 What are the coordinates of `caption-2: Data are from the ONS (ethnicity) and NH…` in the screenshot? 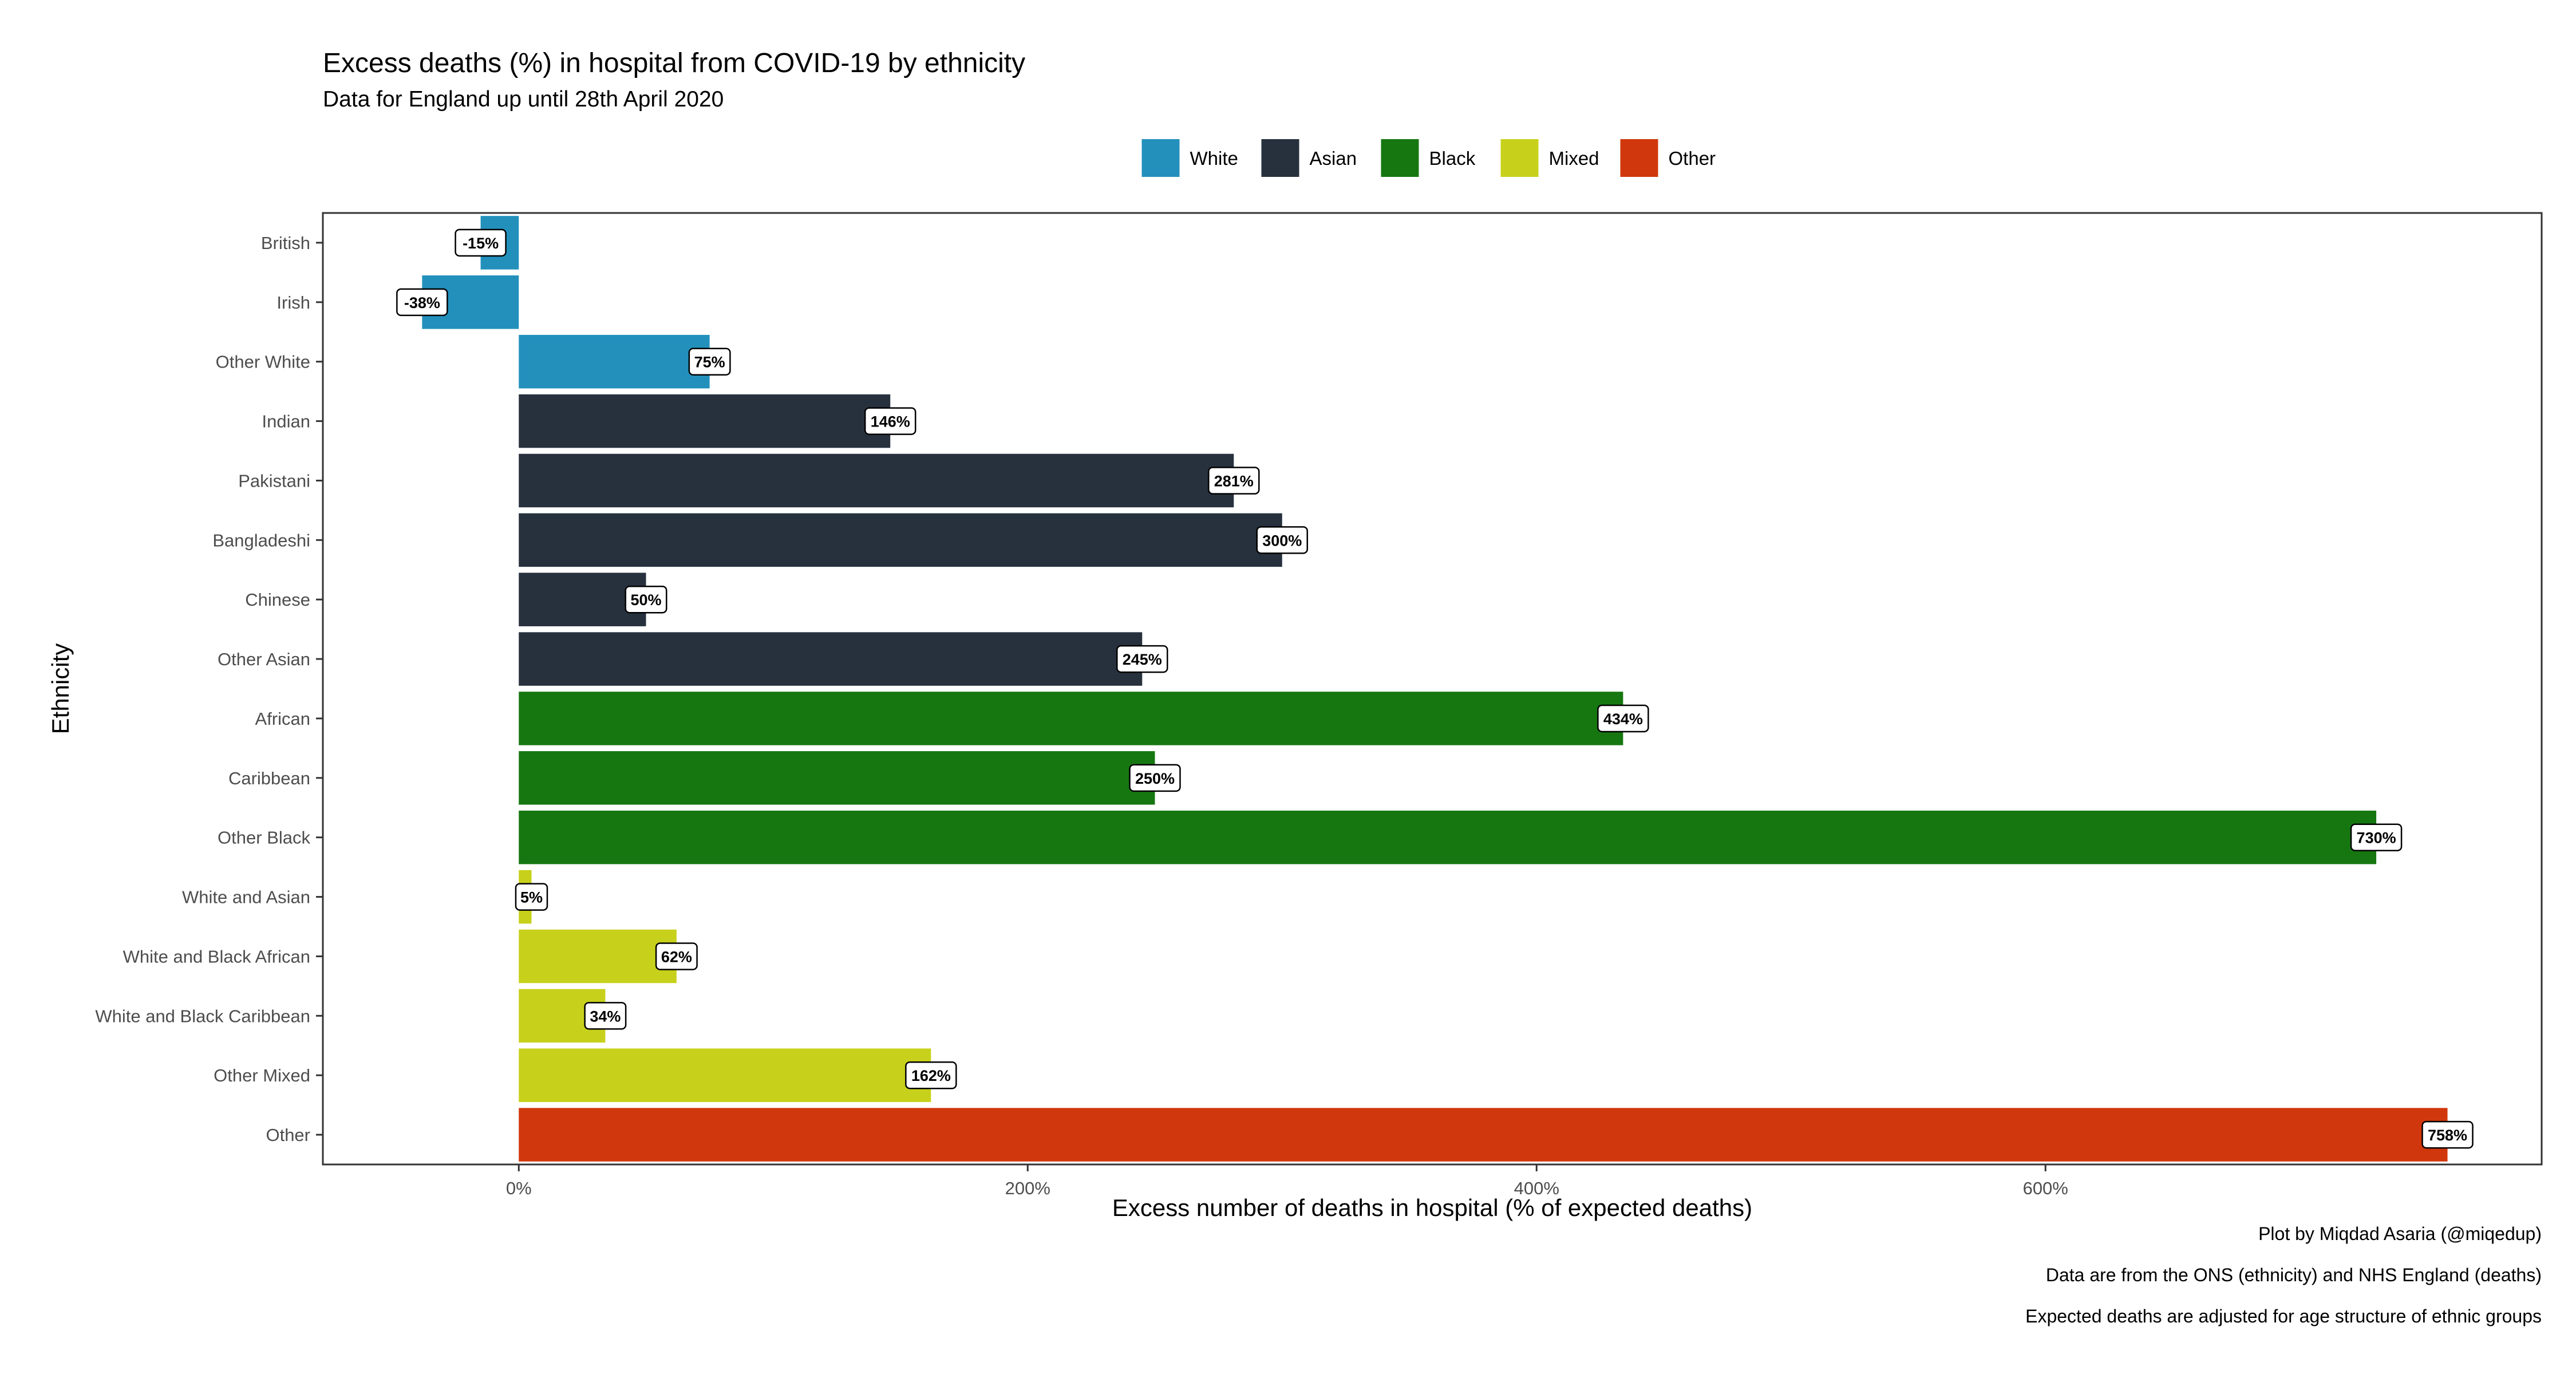 It's located at (2294, 1275).